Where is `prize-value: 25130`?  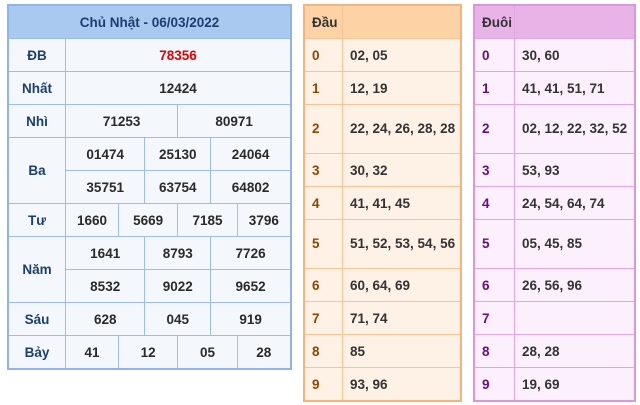 prize-value: 25130 is located at coordinates (178, 154).